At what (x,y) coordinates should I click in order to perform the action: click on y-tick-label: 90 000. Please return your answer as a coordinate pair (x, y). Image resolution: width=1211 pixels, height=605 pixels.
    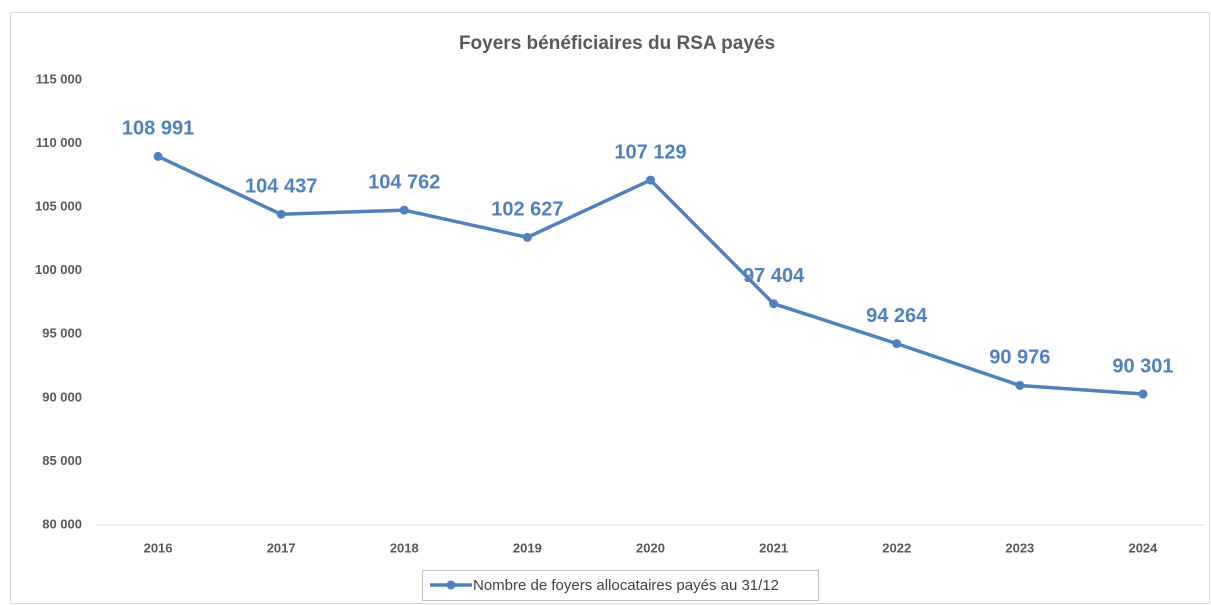
    Looking at the image, I should click on (62, 396).